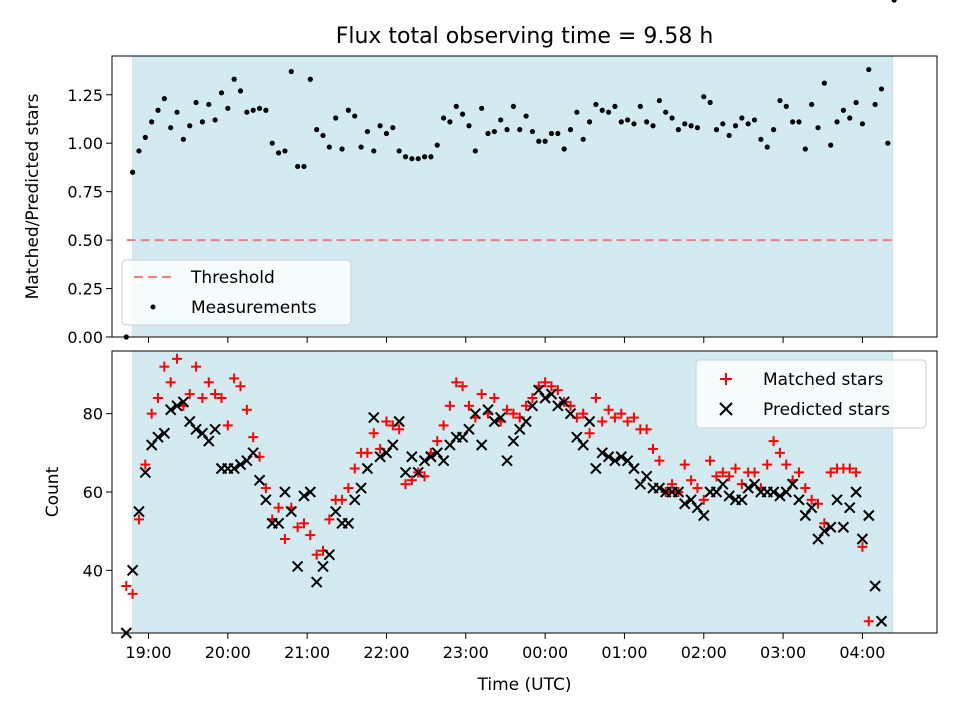 This screenshot has width=960, height=720. Describe the element at coordinates (85, 192) in the screenshot. I see `top-y-tick-label: 0.75` at that location.